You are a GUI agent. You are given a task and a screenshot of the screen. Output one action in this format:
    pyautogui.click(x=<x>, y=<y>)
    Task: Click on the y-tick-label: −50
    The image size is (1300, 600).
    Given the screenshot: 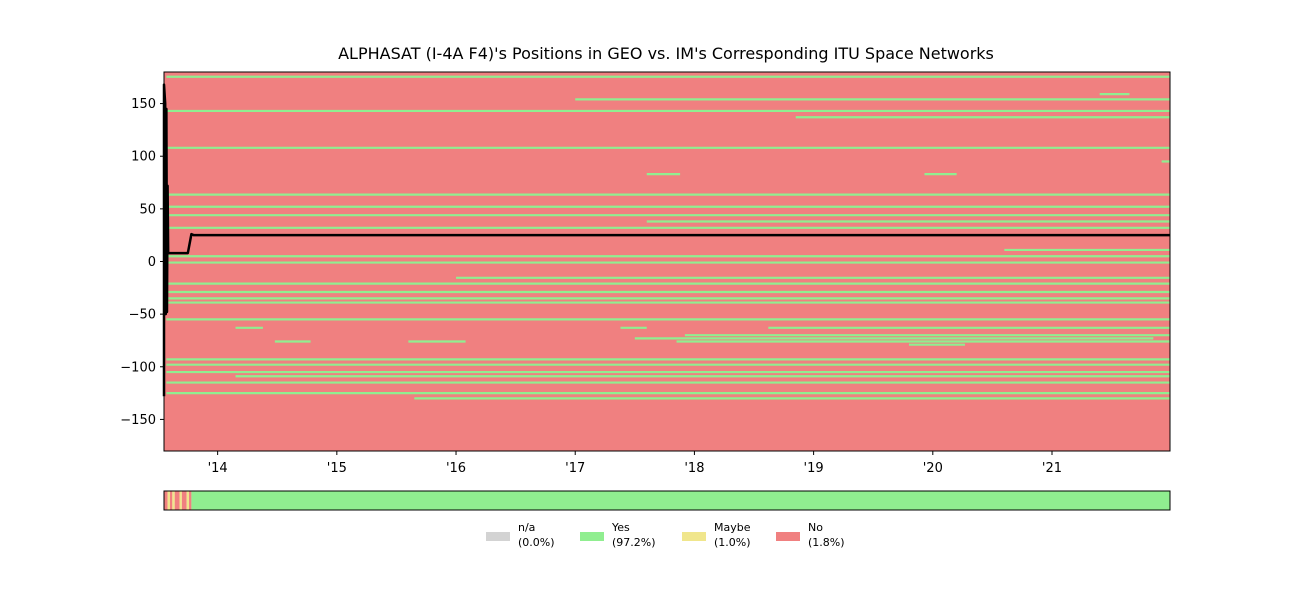 What is the action you would take?
    pyautogui.click(x=142, y=315)
    